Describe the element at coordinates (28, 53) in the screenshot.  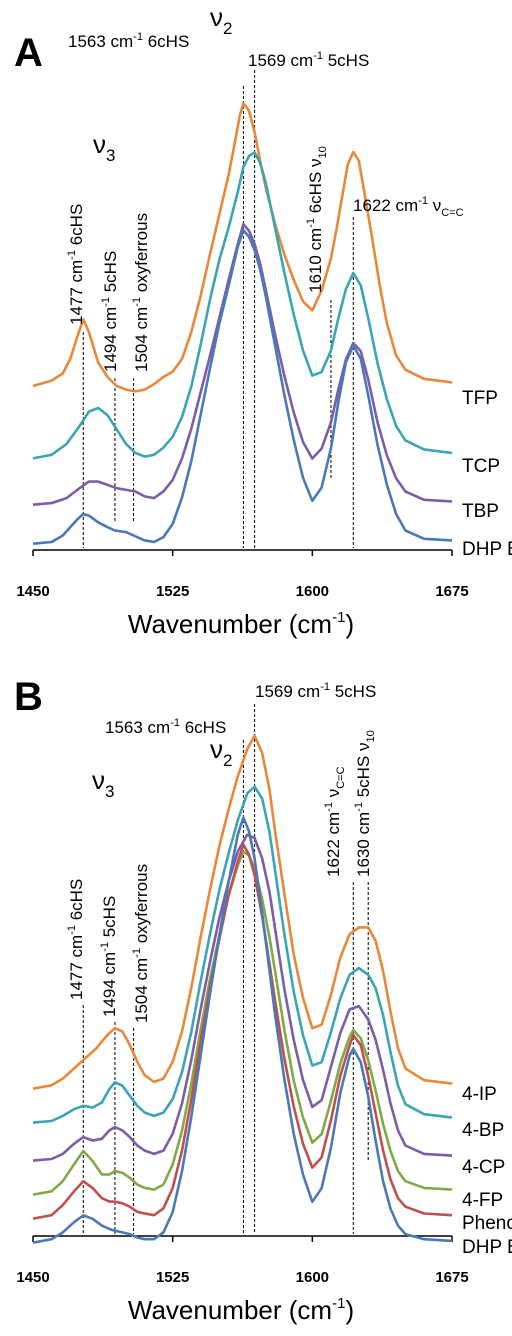
I see `panel-label: A` at that location.